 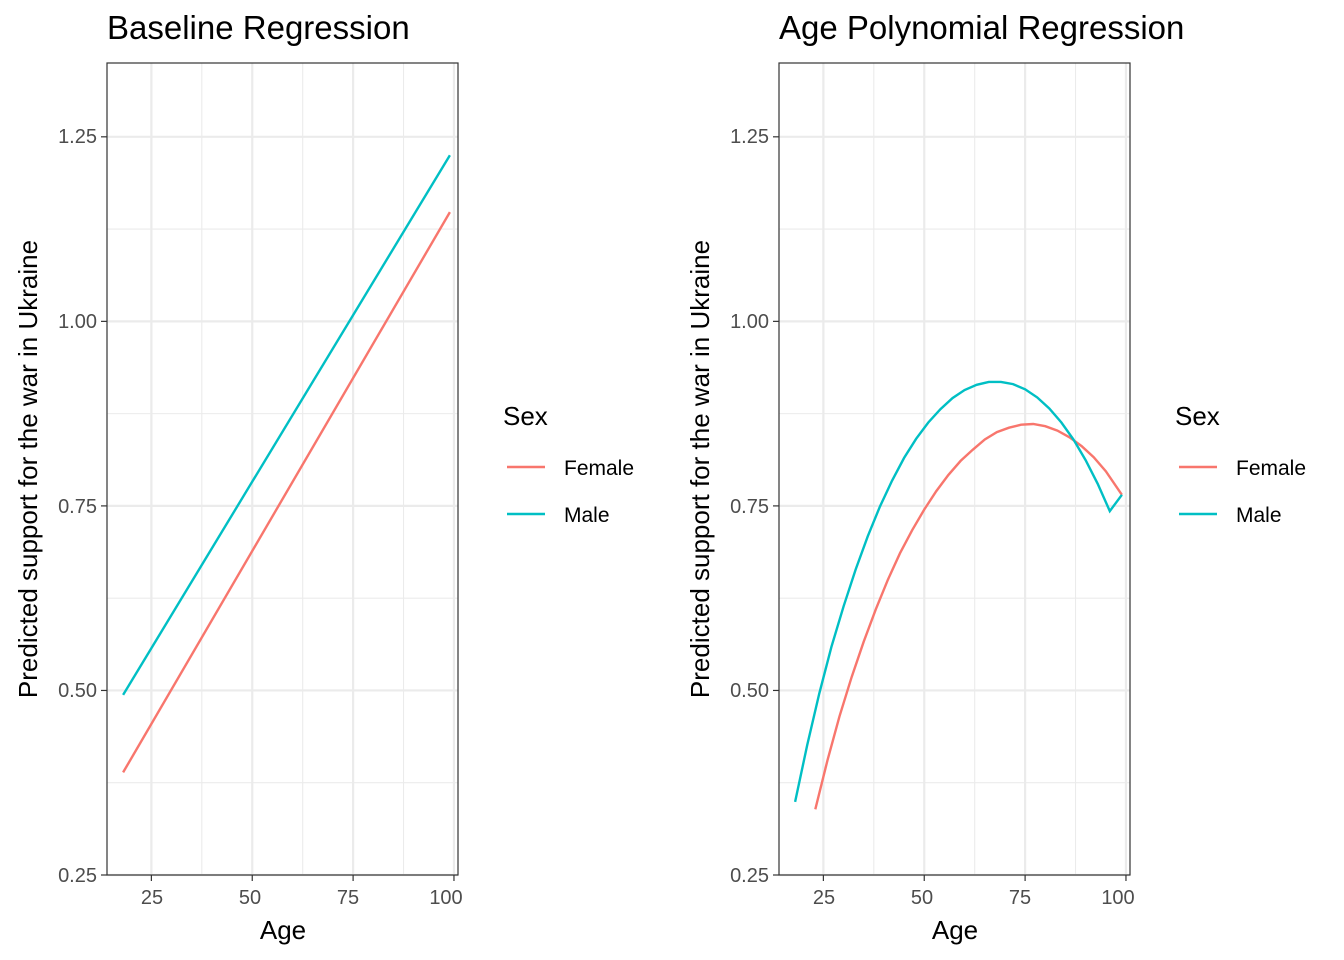 What do you see at coordinates (258, 27) in the screenshot?
I see `chart-title: Baseline Regression` at bounding box center [258, 27].